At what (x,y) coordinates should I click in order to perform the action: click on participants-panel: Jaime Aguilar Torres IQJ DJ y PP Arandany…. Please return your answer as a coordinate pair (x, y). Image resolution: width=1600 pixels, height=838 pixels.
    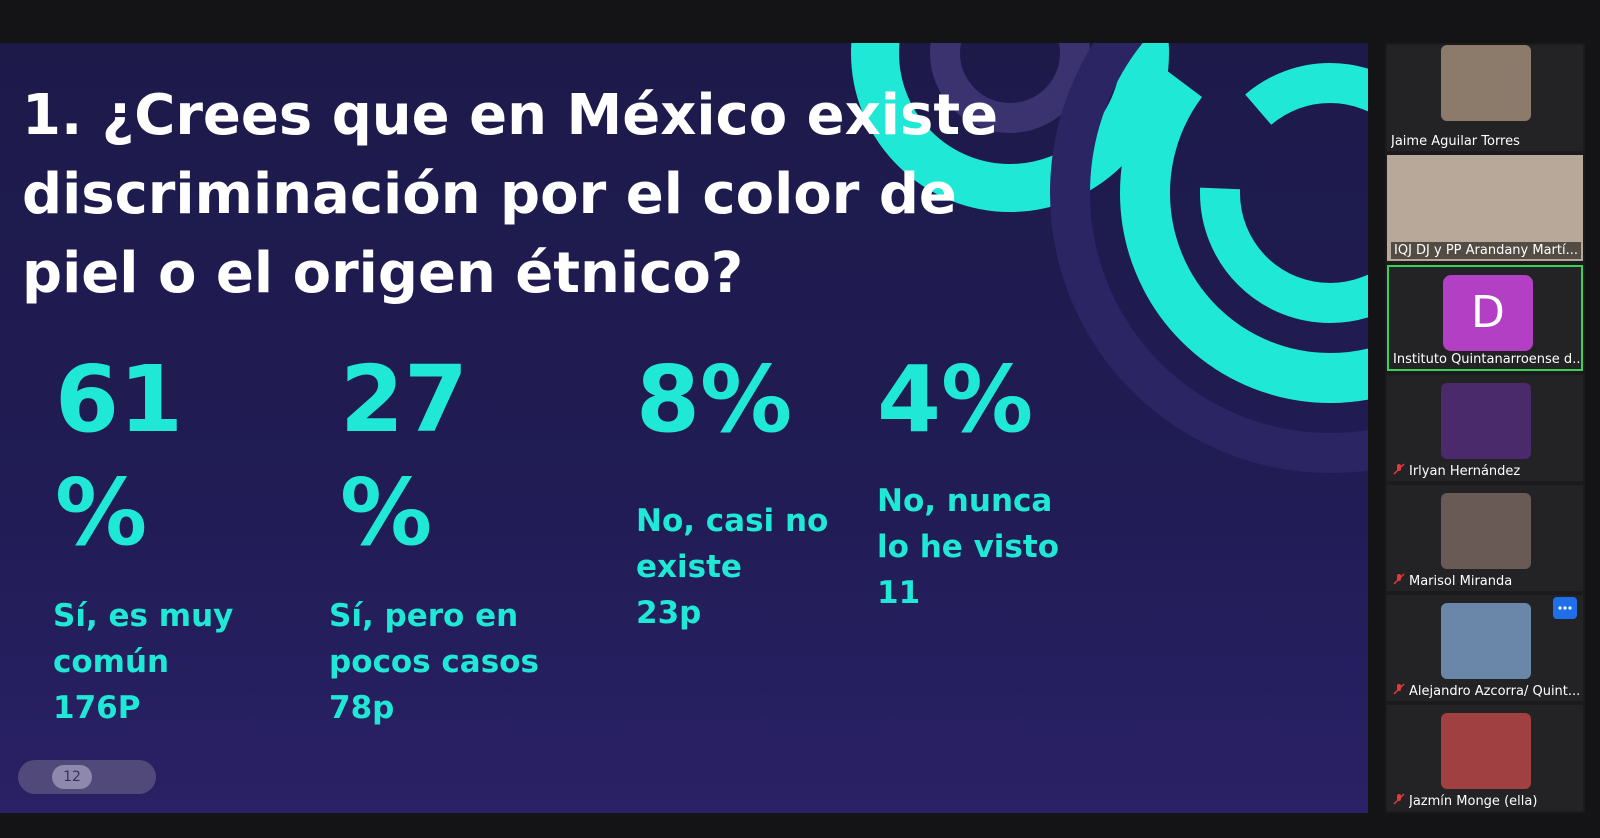
    Looking at the image, I should click on (1485, 428).